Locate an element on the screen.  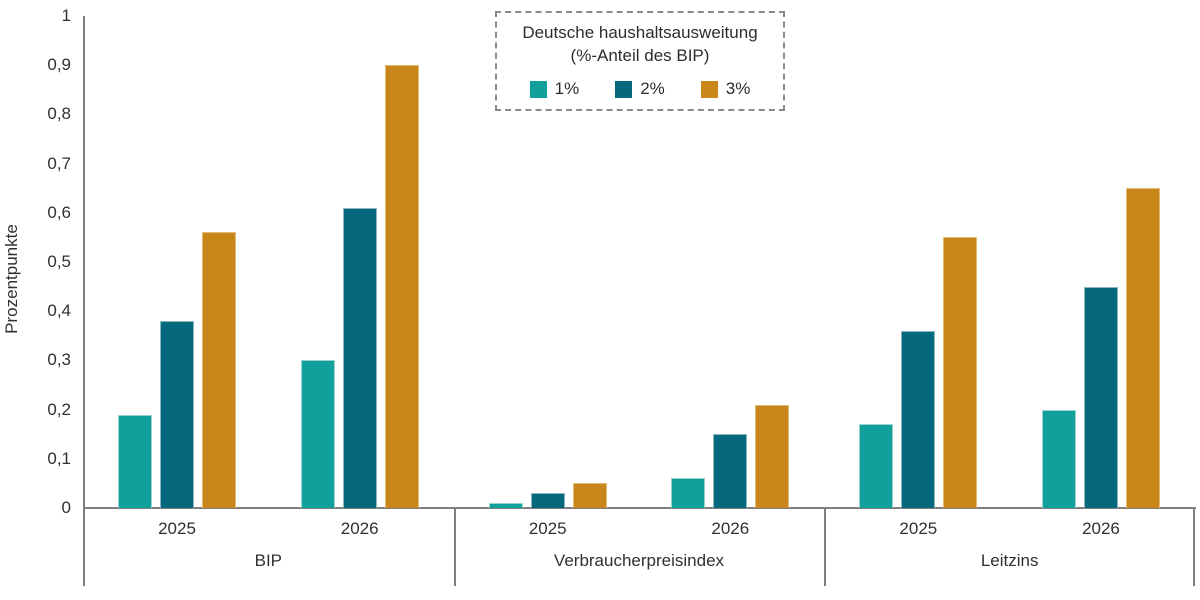
y-tick-label: 0,9 is located at coordinates (59, 65).